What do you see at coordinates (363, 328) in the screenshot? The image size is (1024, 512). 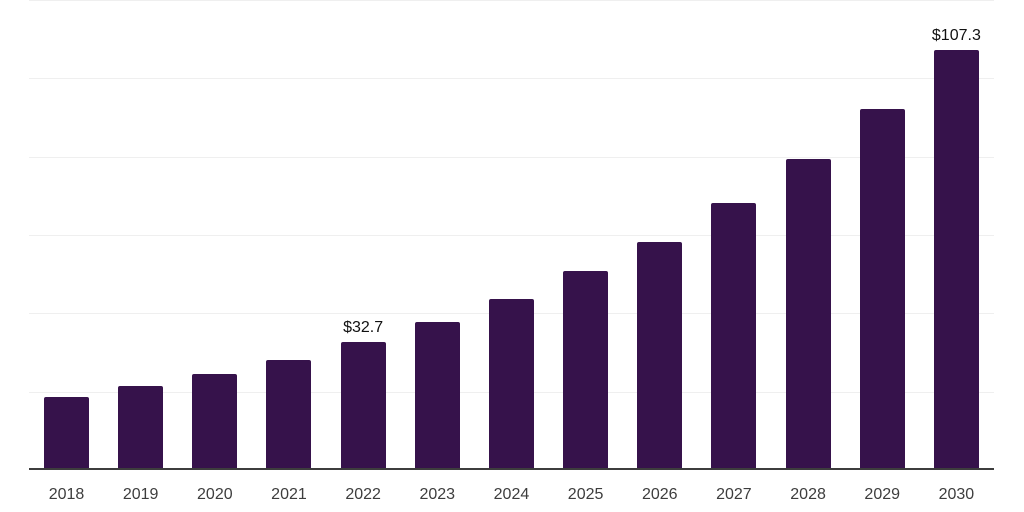 I see `bar-value-label: $32.7` at bounding box center [363, 328].